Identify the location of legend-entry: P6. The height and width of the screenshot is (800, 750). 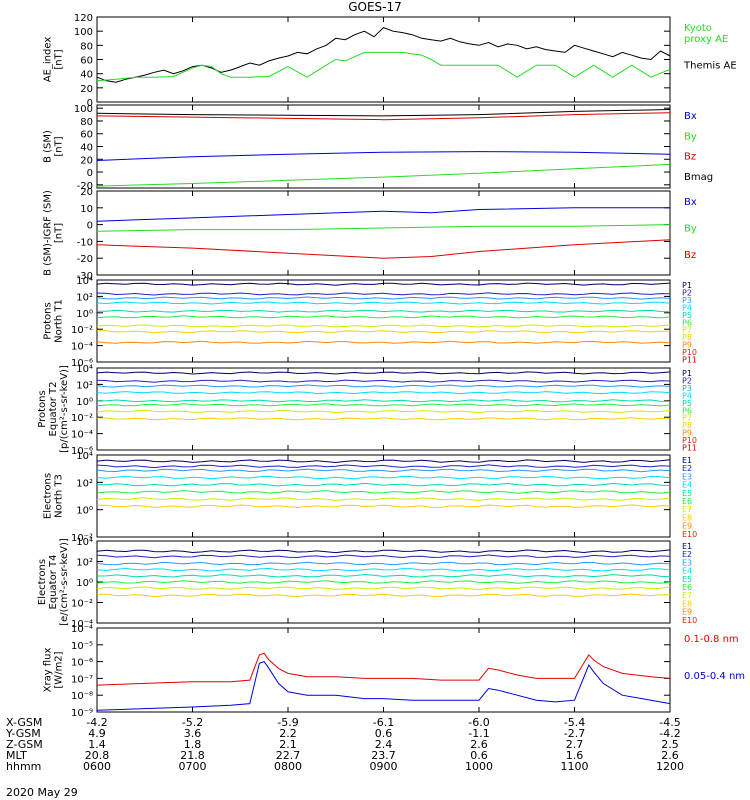
(687, 410).